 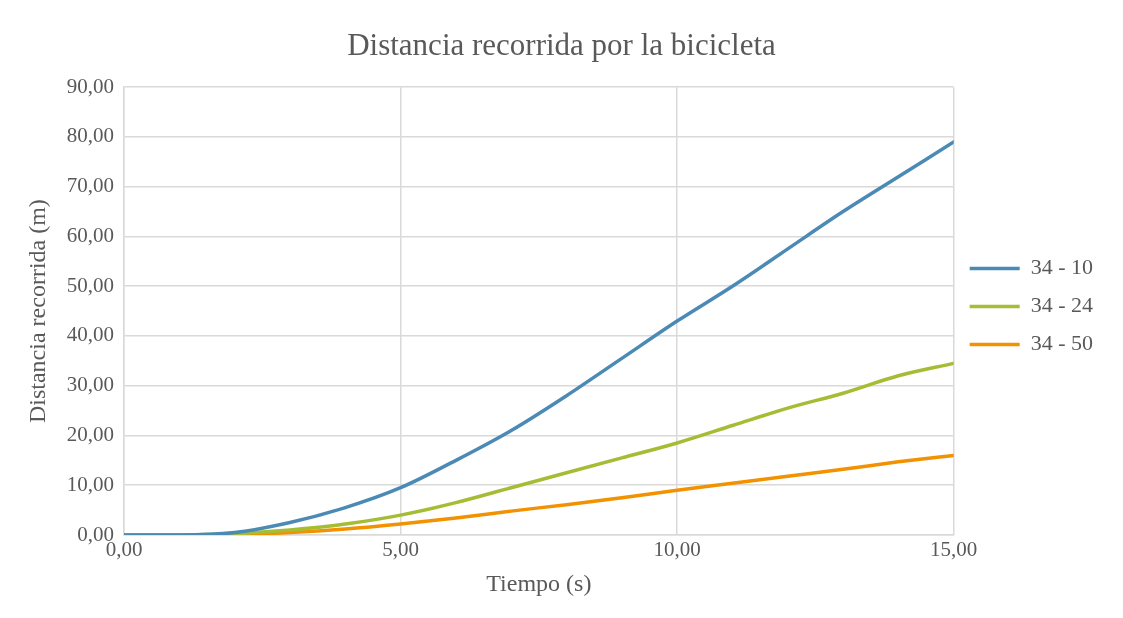 What do you see at coordinates (90, 483) in the screenshot?
I see `y-tick-label: 10,00` at bounding box center [90, 483].